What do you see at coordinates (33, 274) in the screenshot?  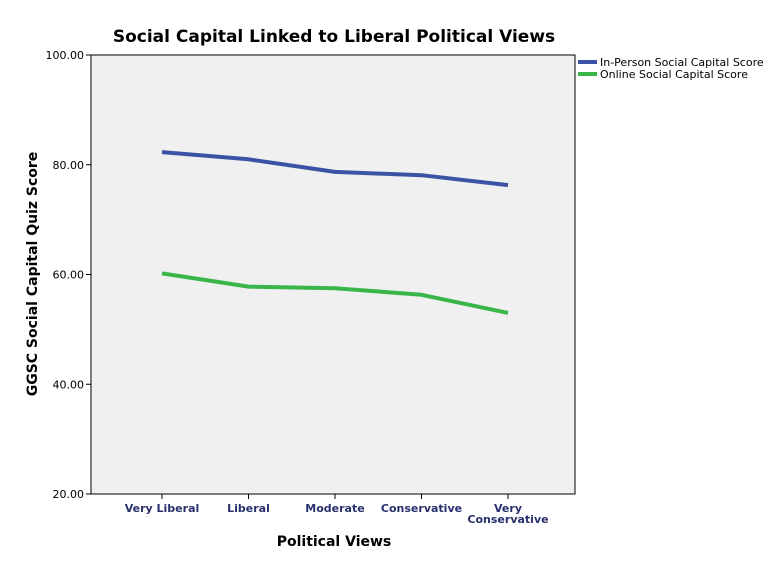 I see `y-axis-title: GGSC Social Capital Quiz Score` at bounding box center [33, 274].